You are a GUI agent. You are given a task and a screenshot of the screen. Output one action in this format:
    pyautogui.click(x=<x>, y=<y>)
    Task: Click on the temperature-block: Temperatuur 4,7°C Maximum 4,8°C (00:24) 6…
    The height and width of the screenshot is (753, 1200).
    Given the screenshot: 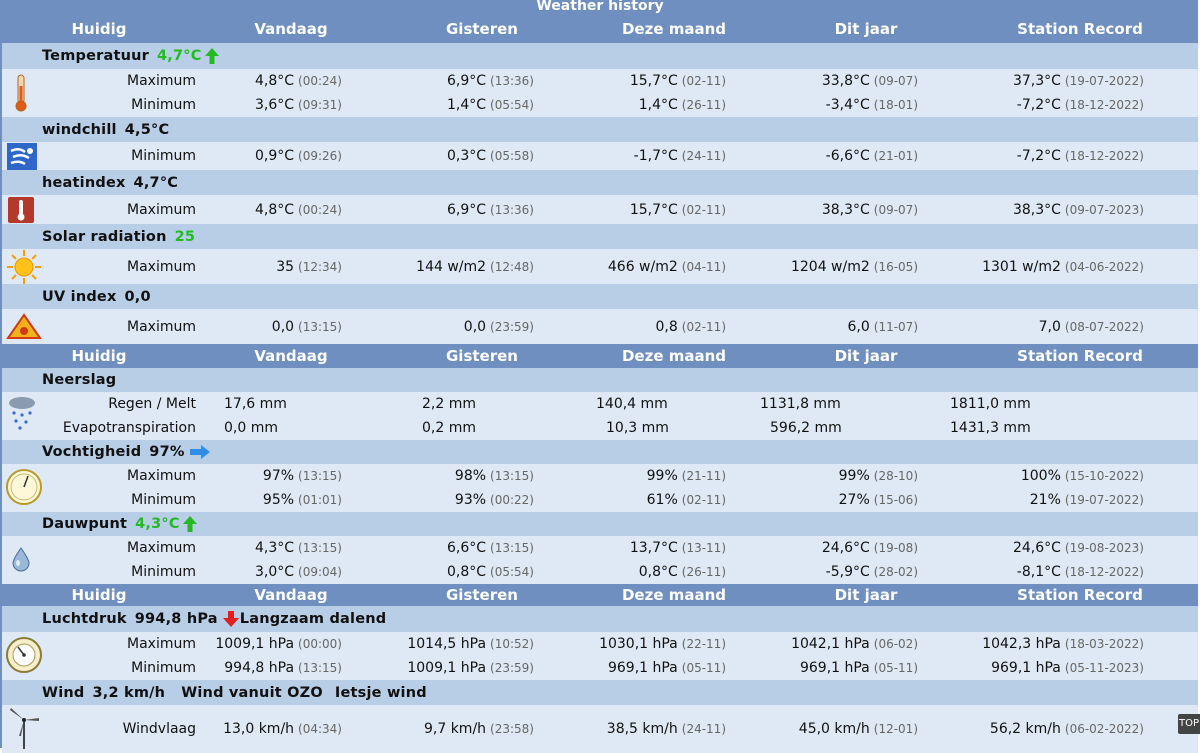 What is the action you would take?
    pyautogui.click(x=600, y=80)
    